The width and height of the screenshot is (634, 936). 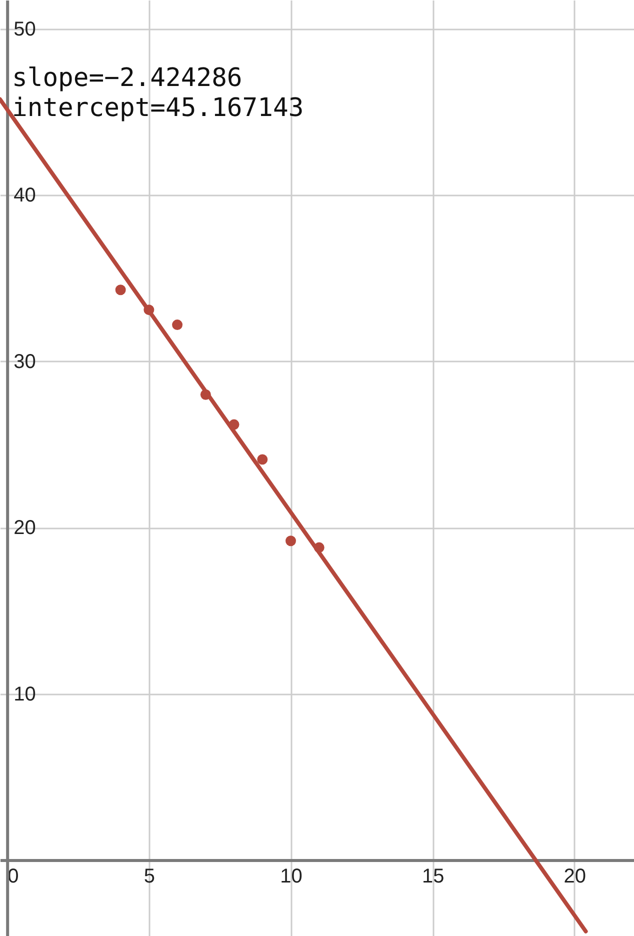 I want to click on x-tick-label: 10, so click(x=291, y=877).